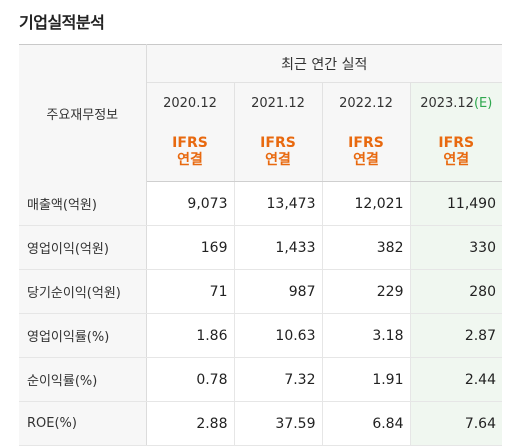 Image resolution: width=509 pixels, height=446 pixels. I want to click on row-header-label: 주요재무정보, so click(83, 113).